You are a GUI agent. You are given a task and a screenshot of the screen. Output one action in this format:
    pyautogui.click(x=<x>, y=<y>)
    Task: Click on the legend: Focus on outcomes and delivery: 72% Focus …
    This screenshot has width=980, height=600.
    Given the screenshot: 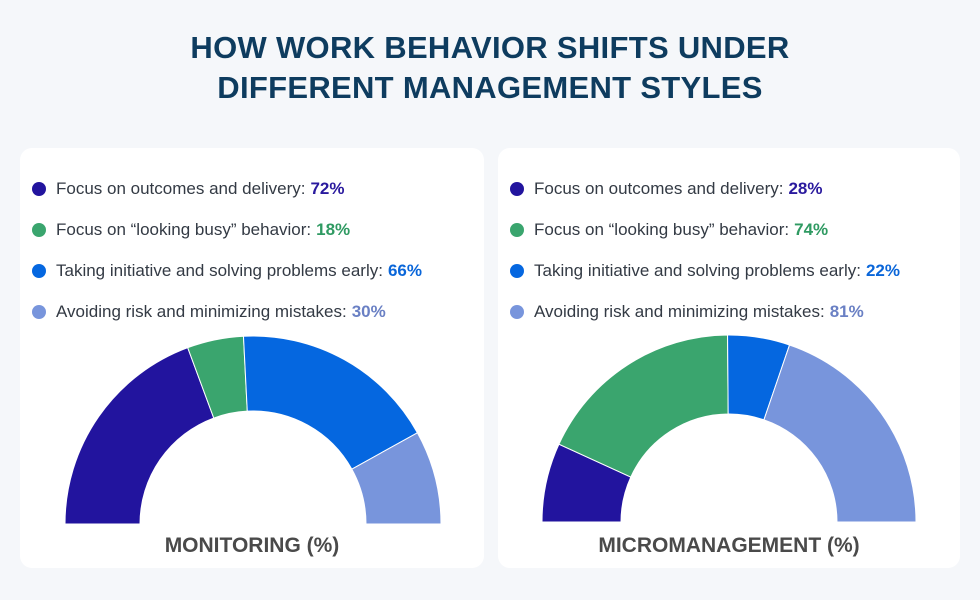 What is the action you would take?
    pyautogui.click(x=227, y=250)
    